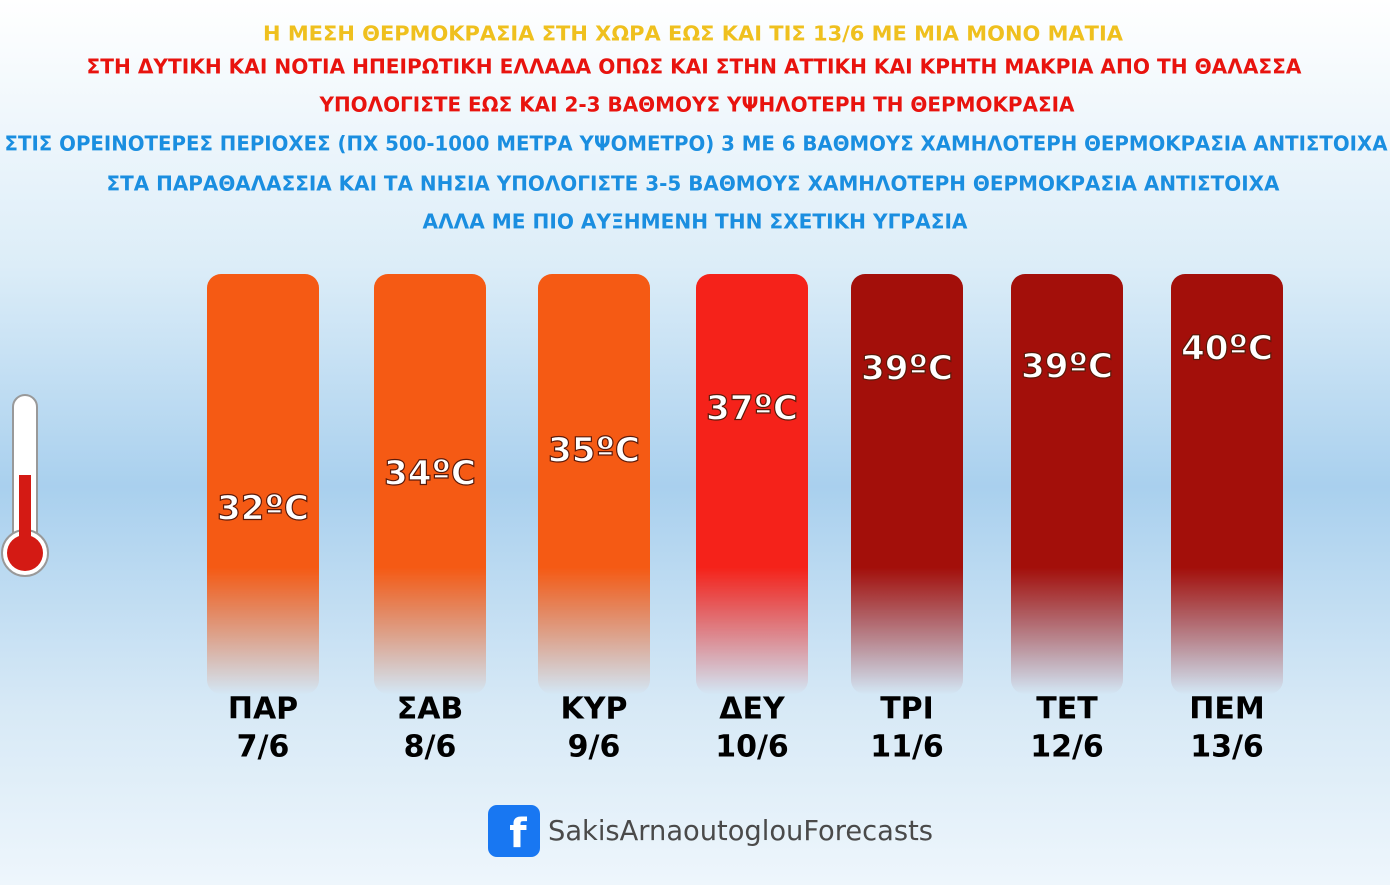 The height and width of the screenshot is (885, 1390). What do you see at coordinates (1227, 747) in the screenshot?
I see `date-label: 13/6` at bounding box center [1227, 747].